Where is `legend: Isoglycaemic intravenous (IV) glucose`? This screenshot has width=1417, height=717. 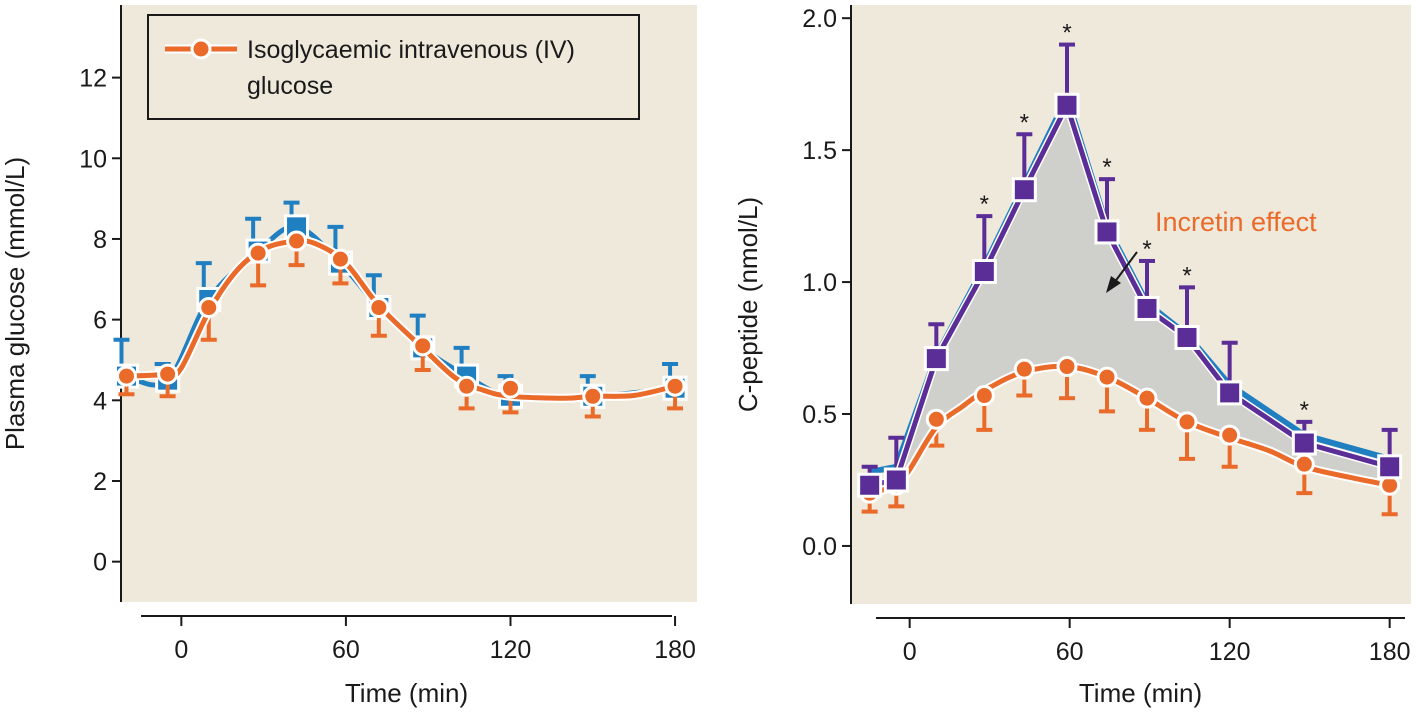
legend: Isoglycaemic intravenous (IV) glucose is located at coordinates (393, 67).